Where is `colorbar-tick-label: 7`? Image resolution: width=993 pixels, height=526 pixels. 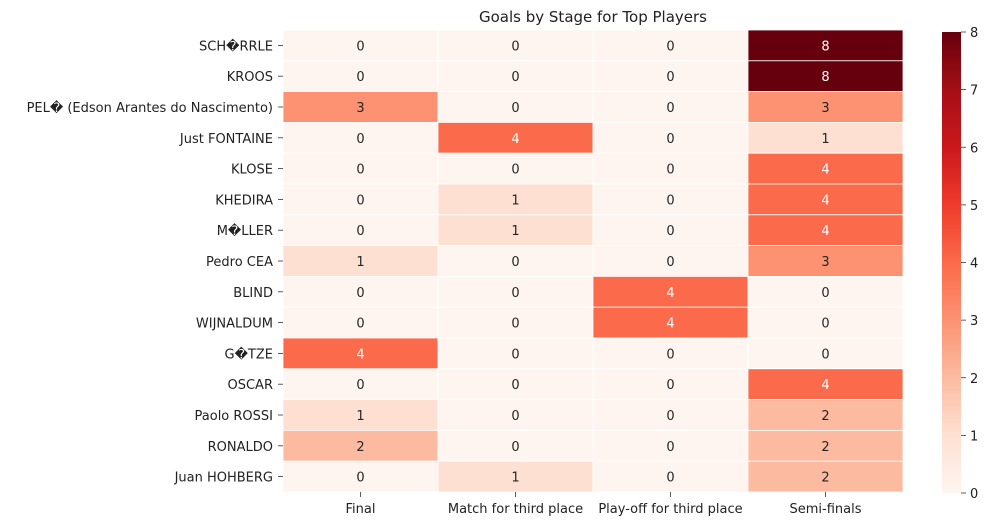 colorbar-tick-label: 7 is located at coordinates (974, 91).